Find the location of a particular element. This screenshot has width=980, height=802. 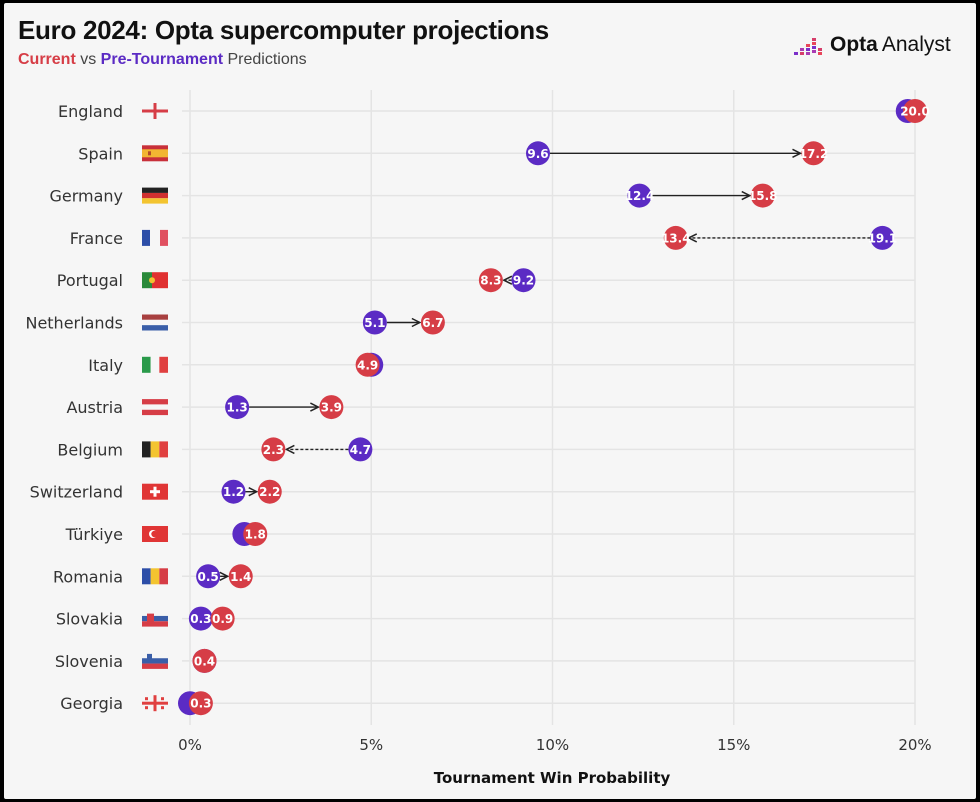

pre-tournament-dot-label: 12.4 is located at coordinates (640, 196).